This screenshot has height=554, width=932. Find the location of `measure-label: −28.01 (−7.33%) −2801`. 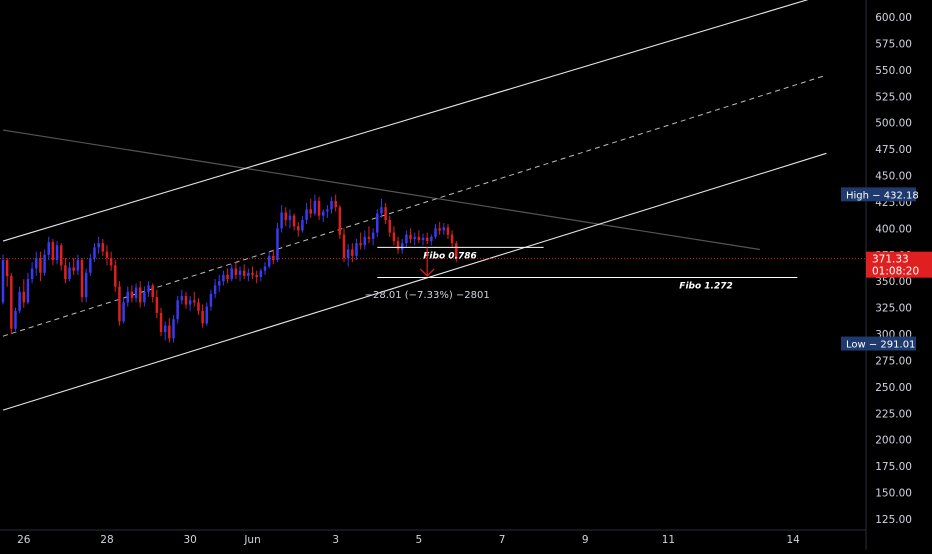

measure-label: −28.01 (−7.33%) −2801 is located at coordinates (427, 295).